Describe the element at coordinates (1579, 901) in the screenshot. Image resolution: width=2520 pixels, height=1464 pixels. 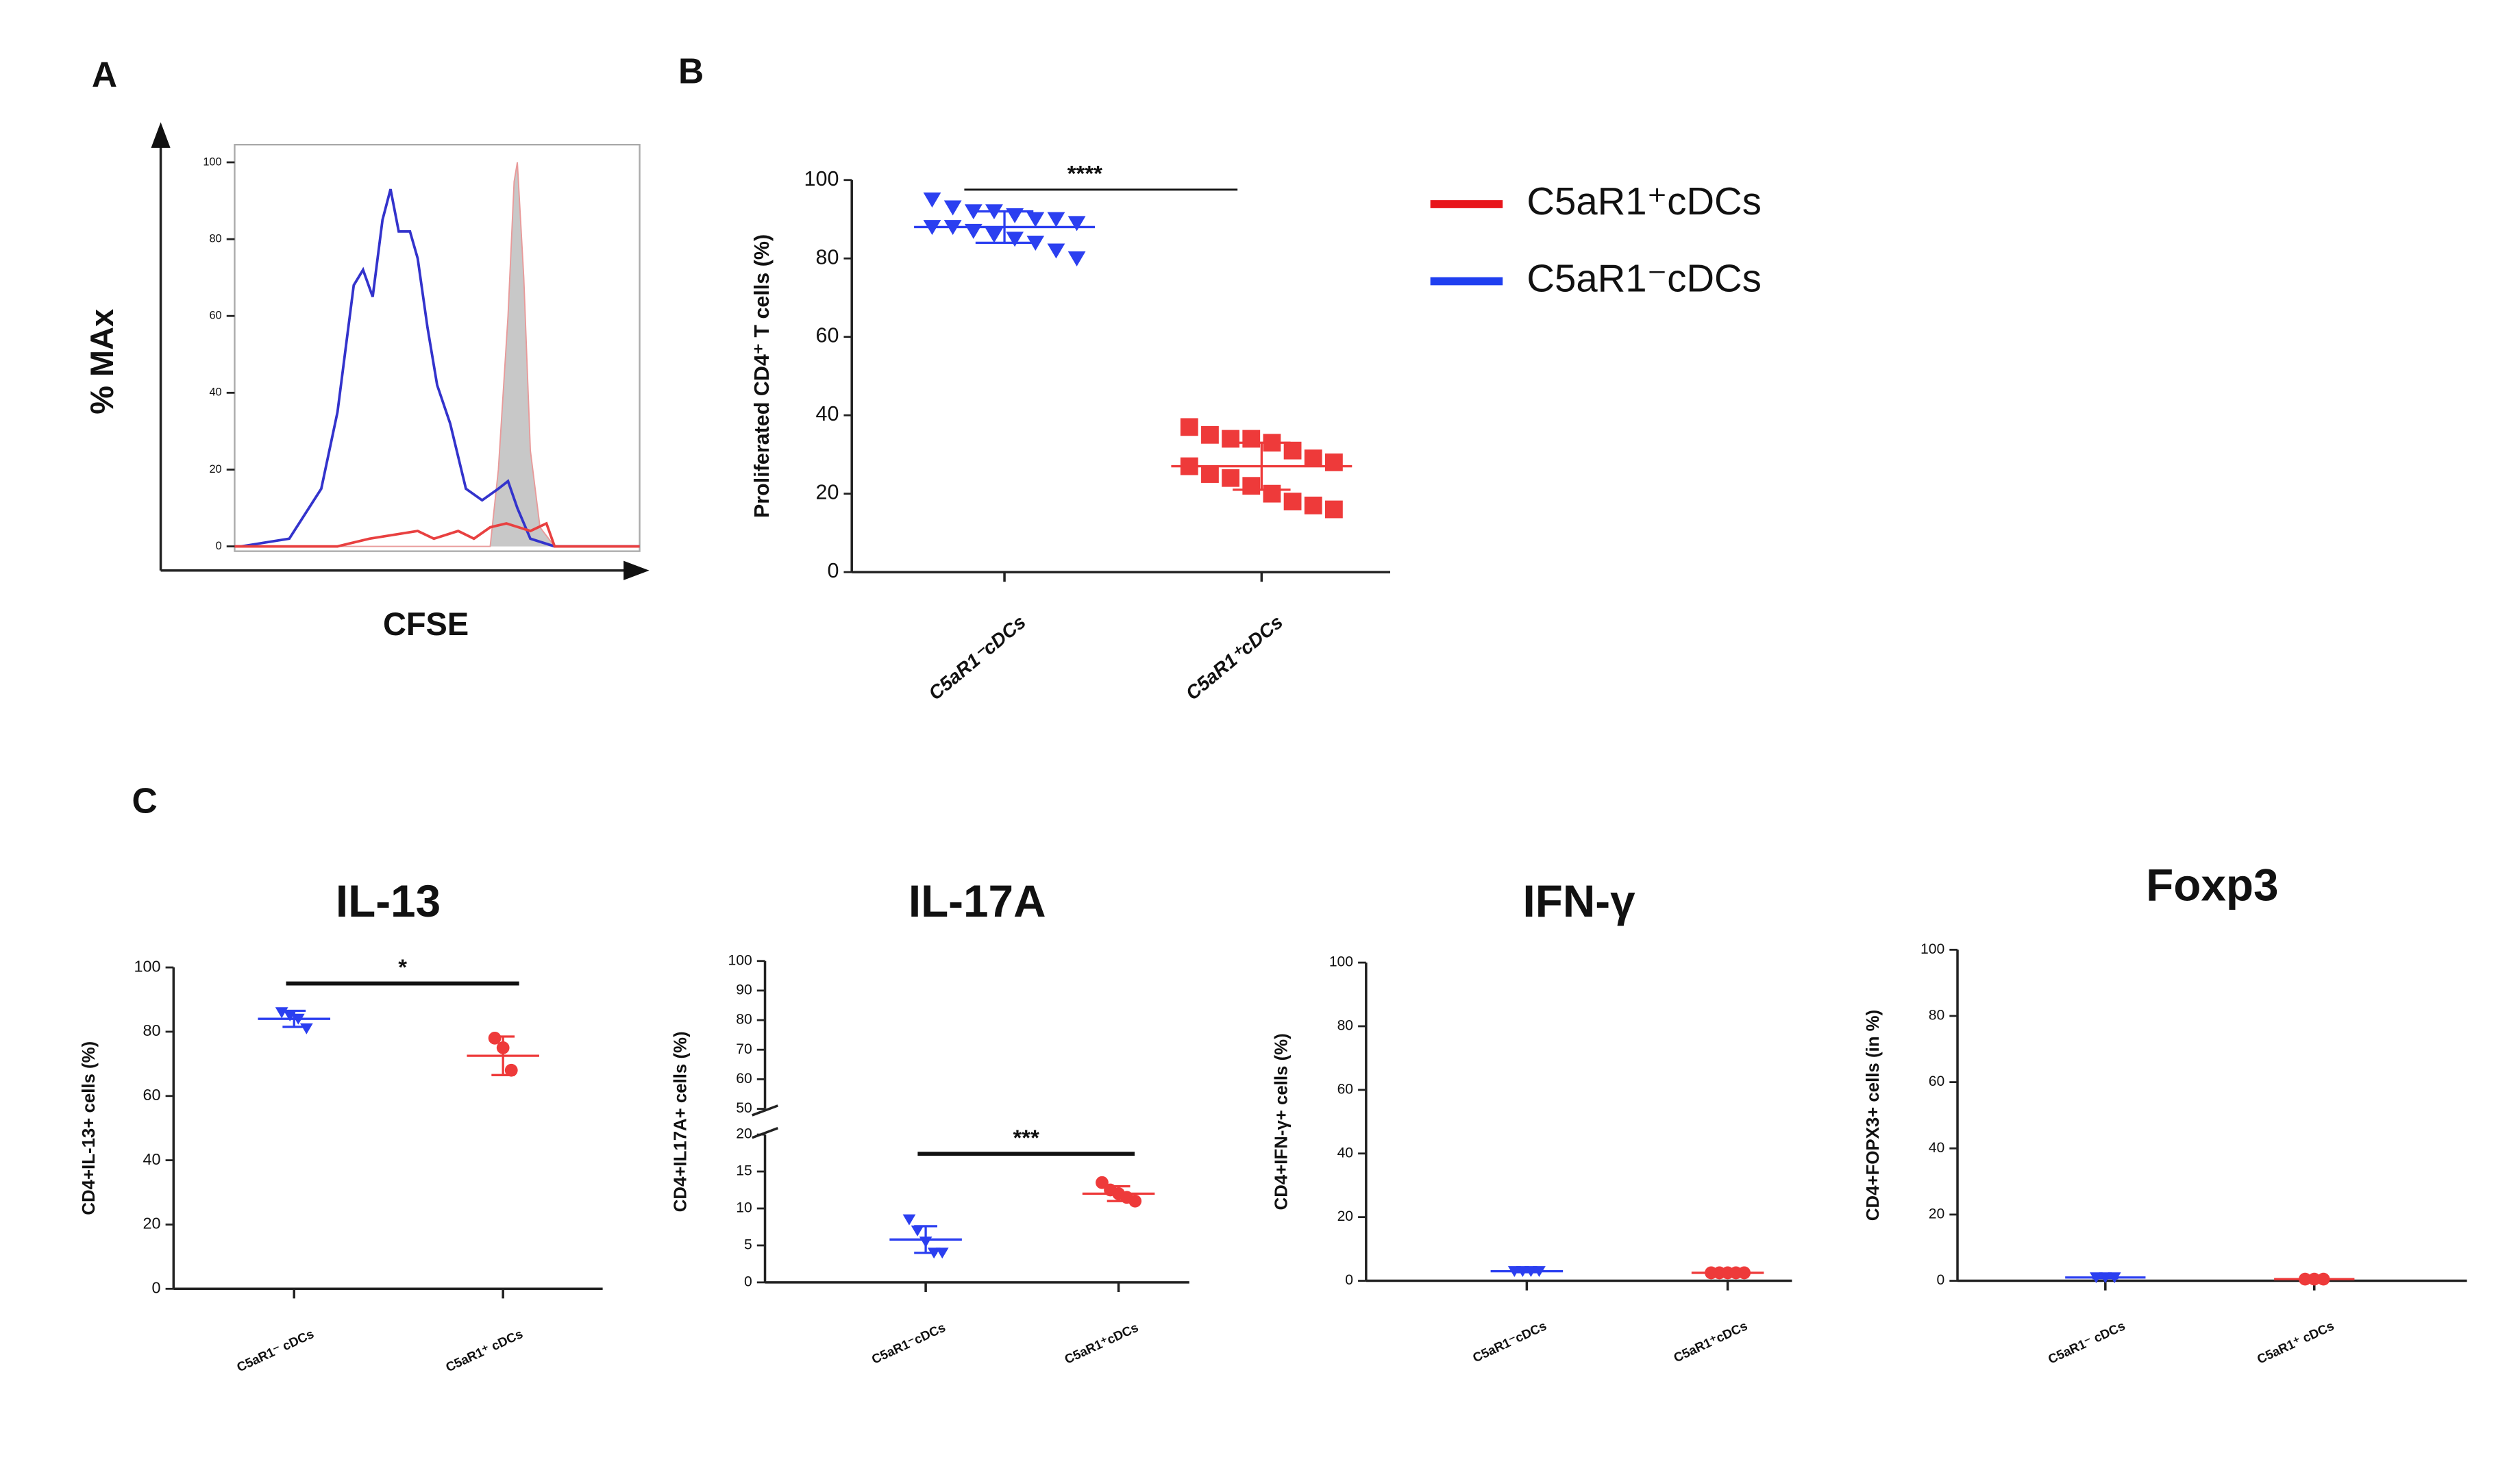
I see `chart-title: IFN-γ` at that location.